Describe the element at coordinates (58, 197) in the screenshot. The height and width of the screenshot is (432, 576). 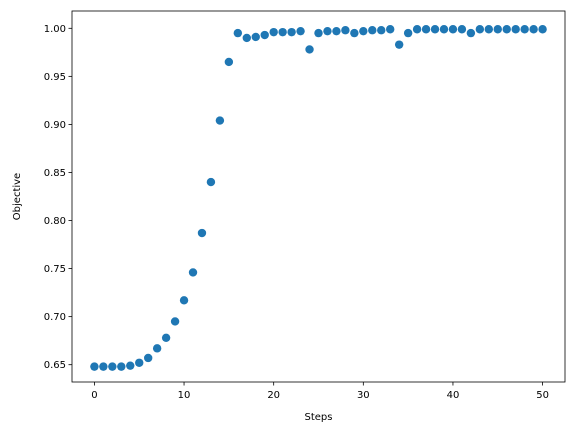
I see `y-axis: 0.65 0.70 0.75 0.80 0.85 0.90 0.95 1.00` at that location.